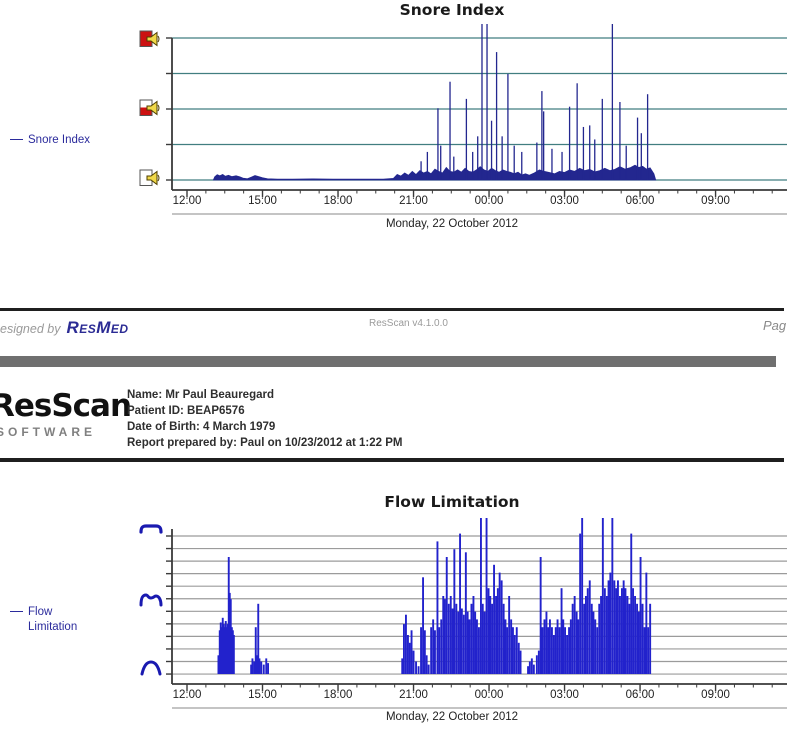 Image resolution: width=787 pixels, height=732 pixels. Describe the element at coordinates (201, 427) in the screenshot. I see `patient-dob-line: Date of Birth: 4 March 1979` at that location.